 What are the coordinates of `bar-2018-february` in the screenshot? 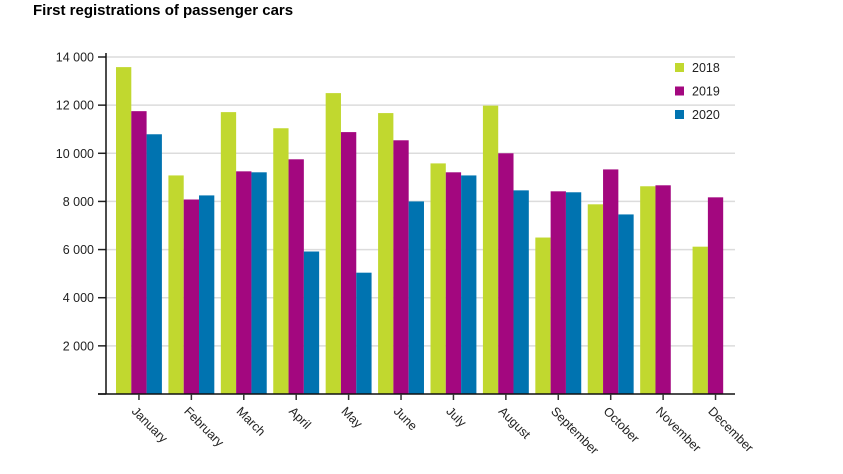 It's located at (176, 284).